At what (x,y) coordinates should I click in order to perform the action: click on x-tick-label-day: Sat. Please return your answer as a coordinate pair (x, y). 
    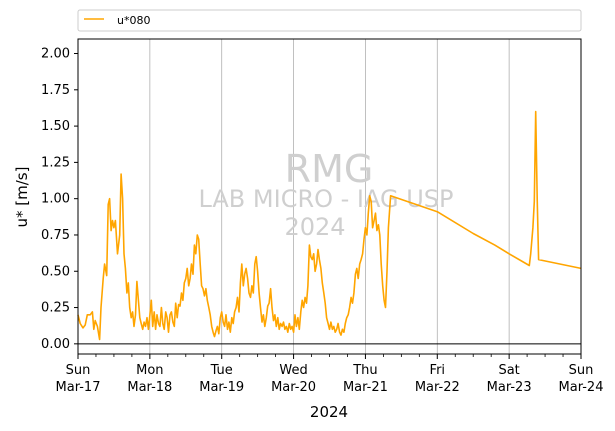
    Looking at the image, I should click on (508, 370).